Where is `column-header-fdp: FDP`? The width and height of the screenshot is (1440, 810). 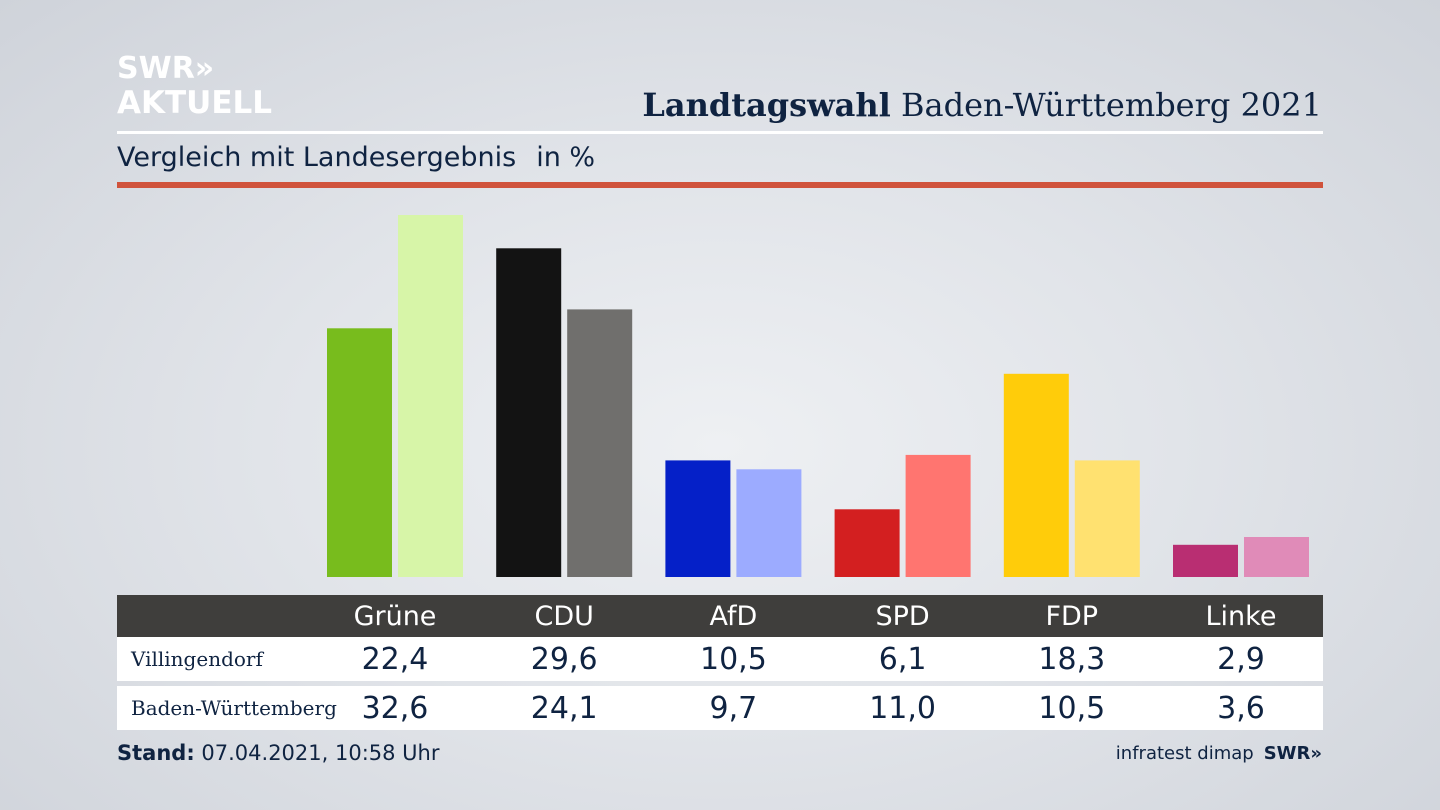 column-header-fdp: FDP is located at coordinates (1072, 616).